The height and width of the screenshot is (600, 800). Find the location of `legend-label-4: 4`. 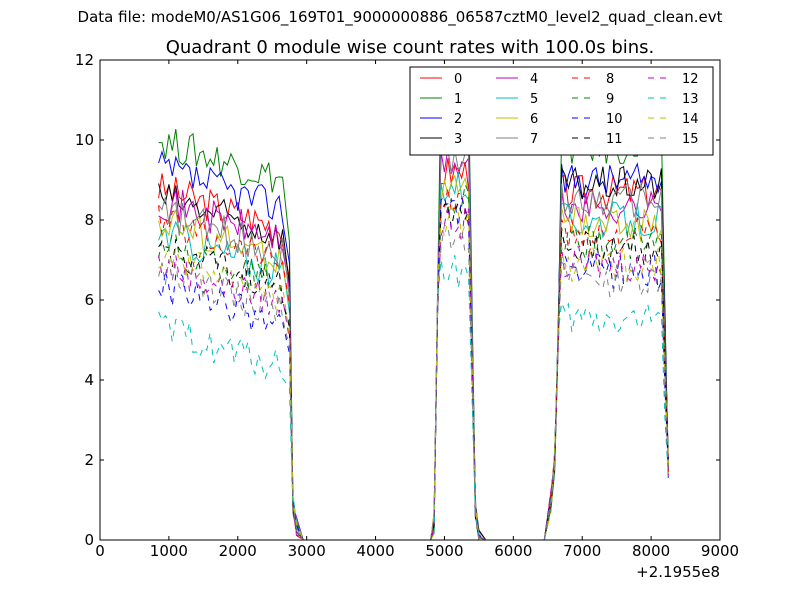

legend-label-4: 4 is located at coordinates (534, 79).